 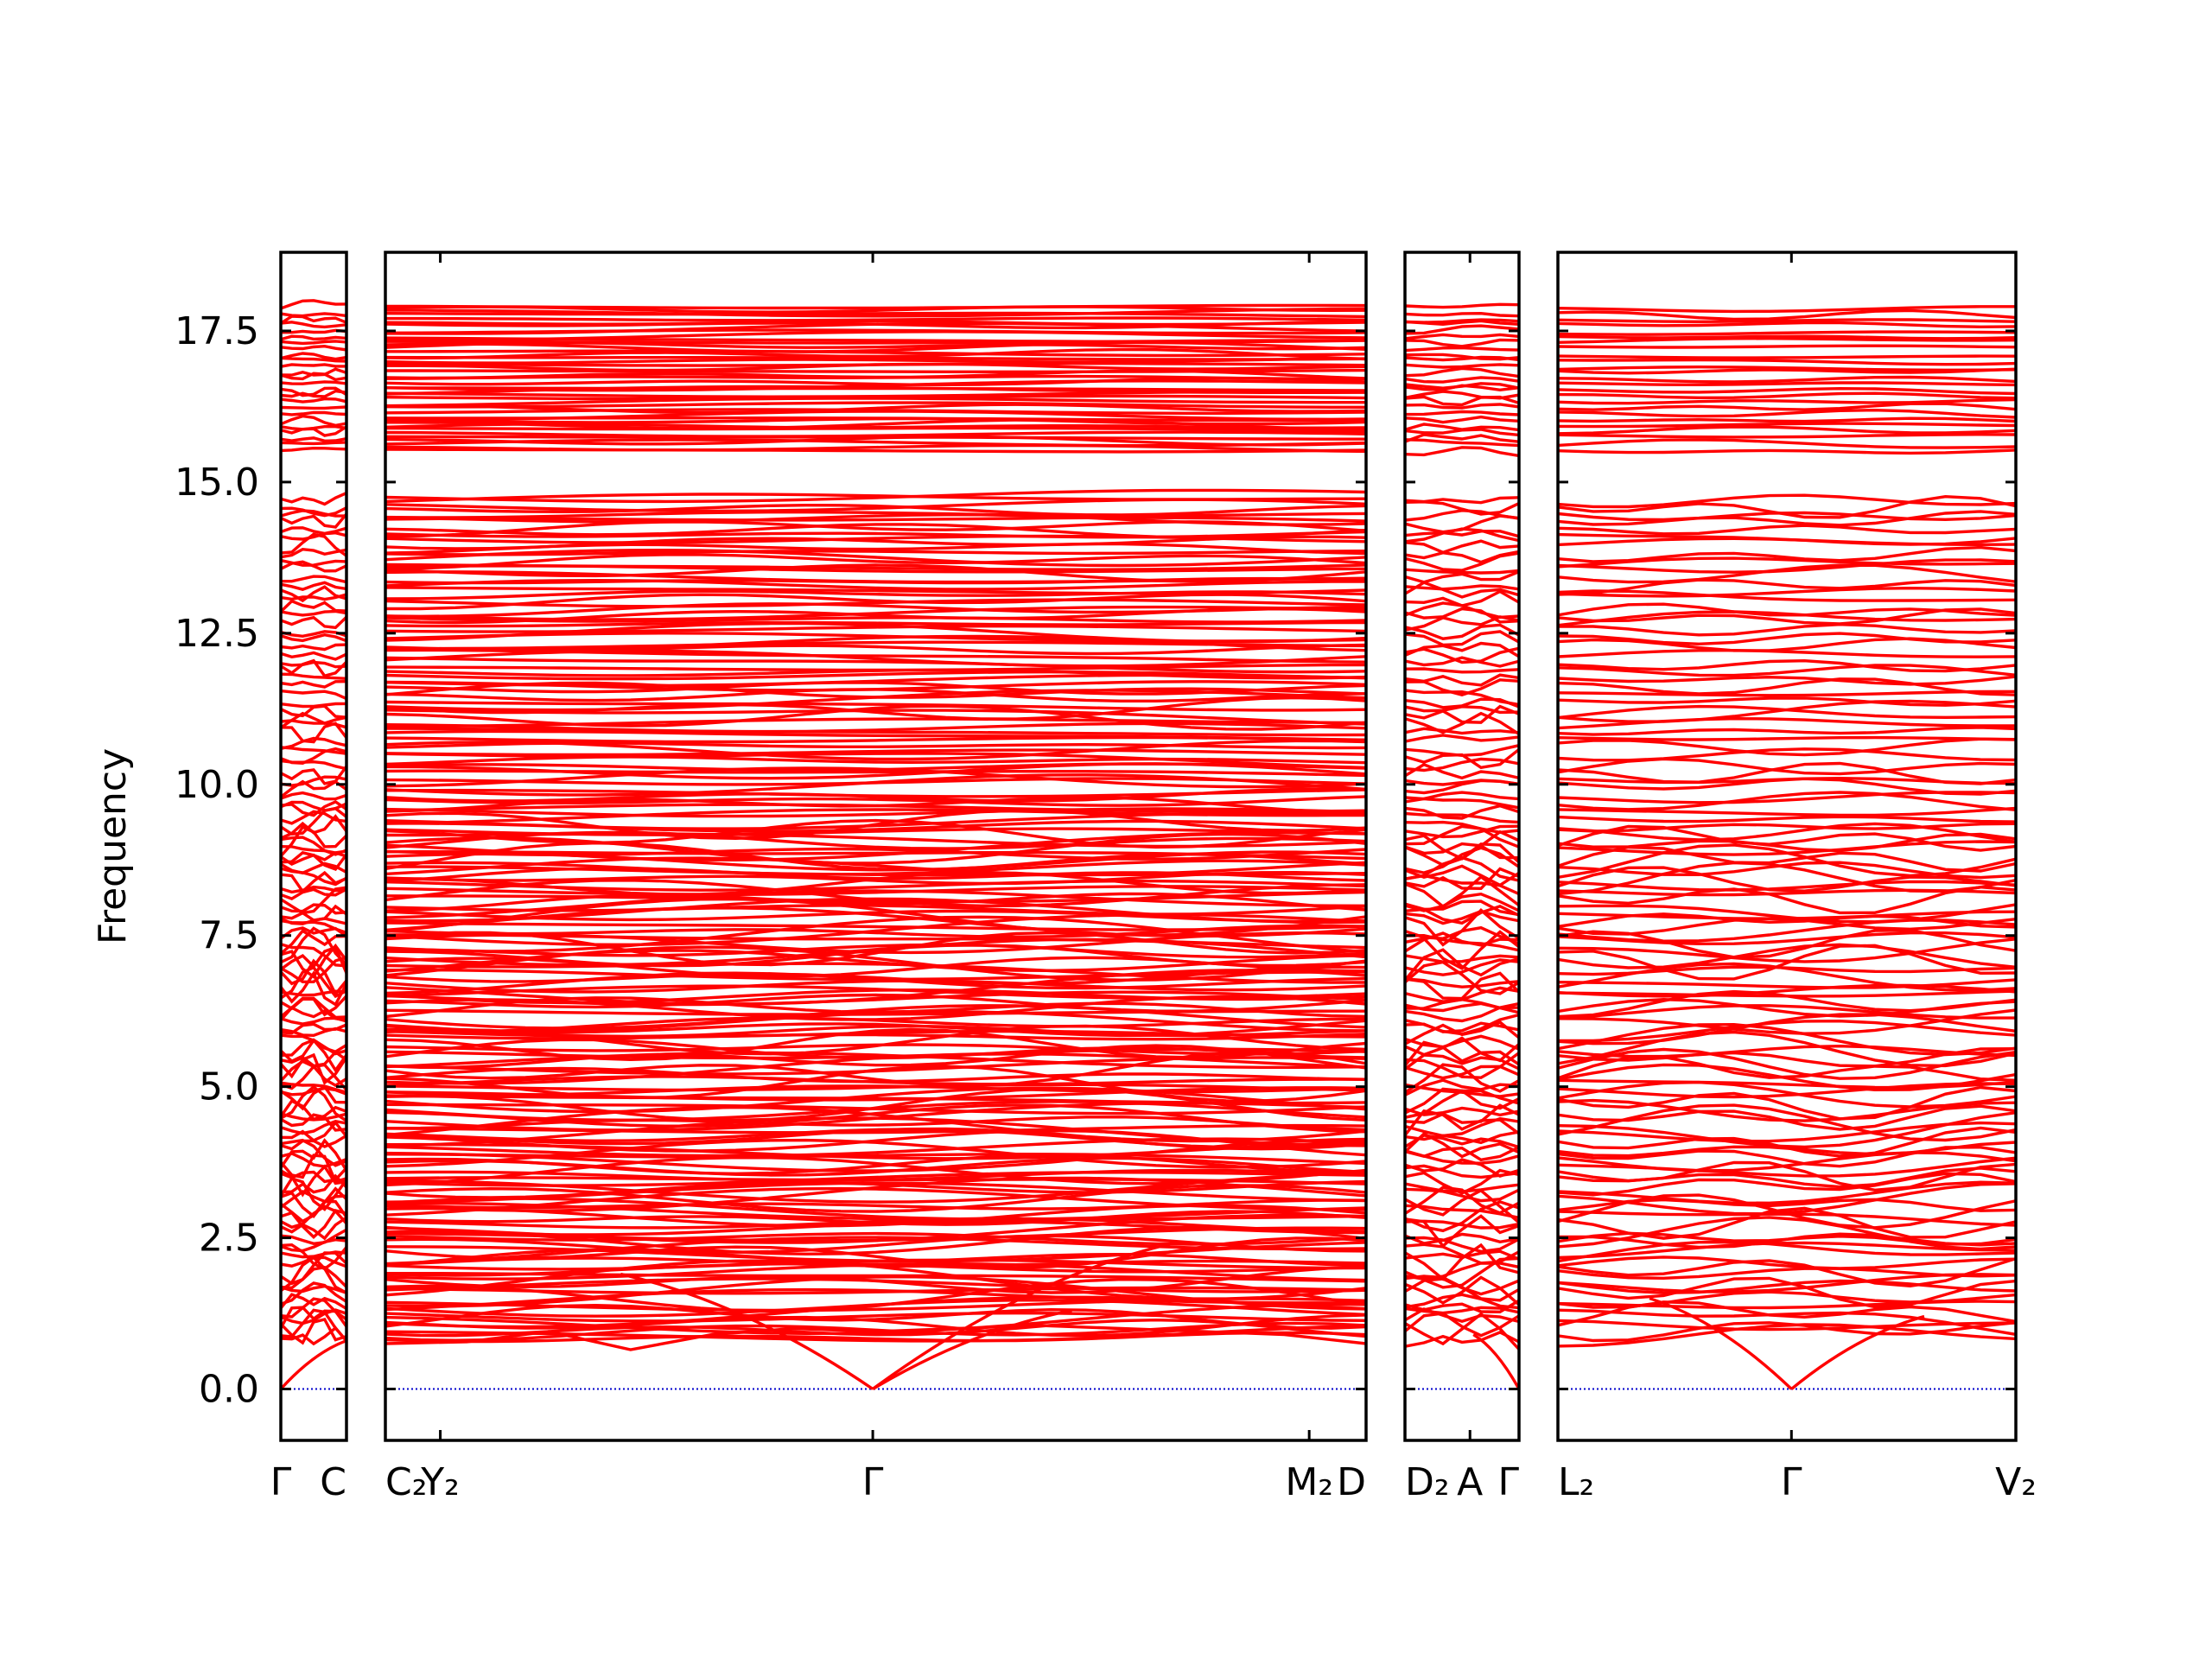 I want to click on x-tick-label: Y₂, so click(x=440, y=1482).